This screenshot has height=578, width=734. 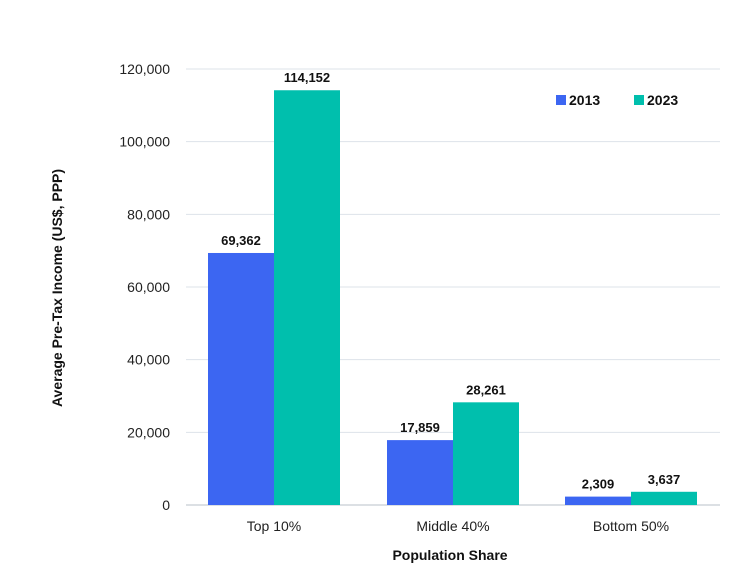 I want to click on x-category-label: Bottom 50%, so click(x=631, y=526).